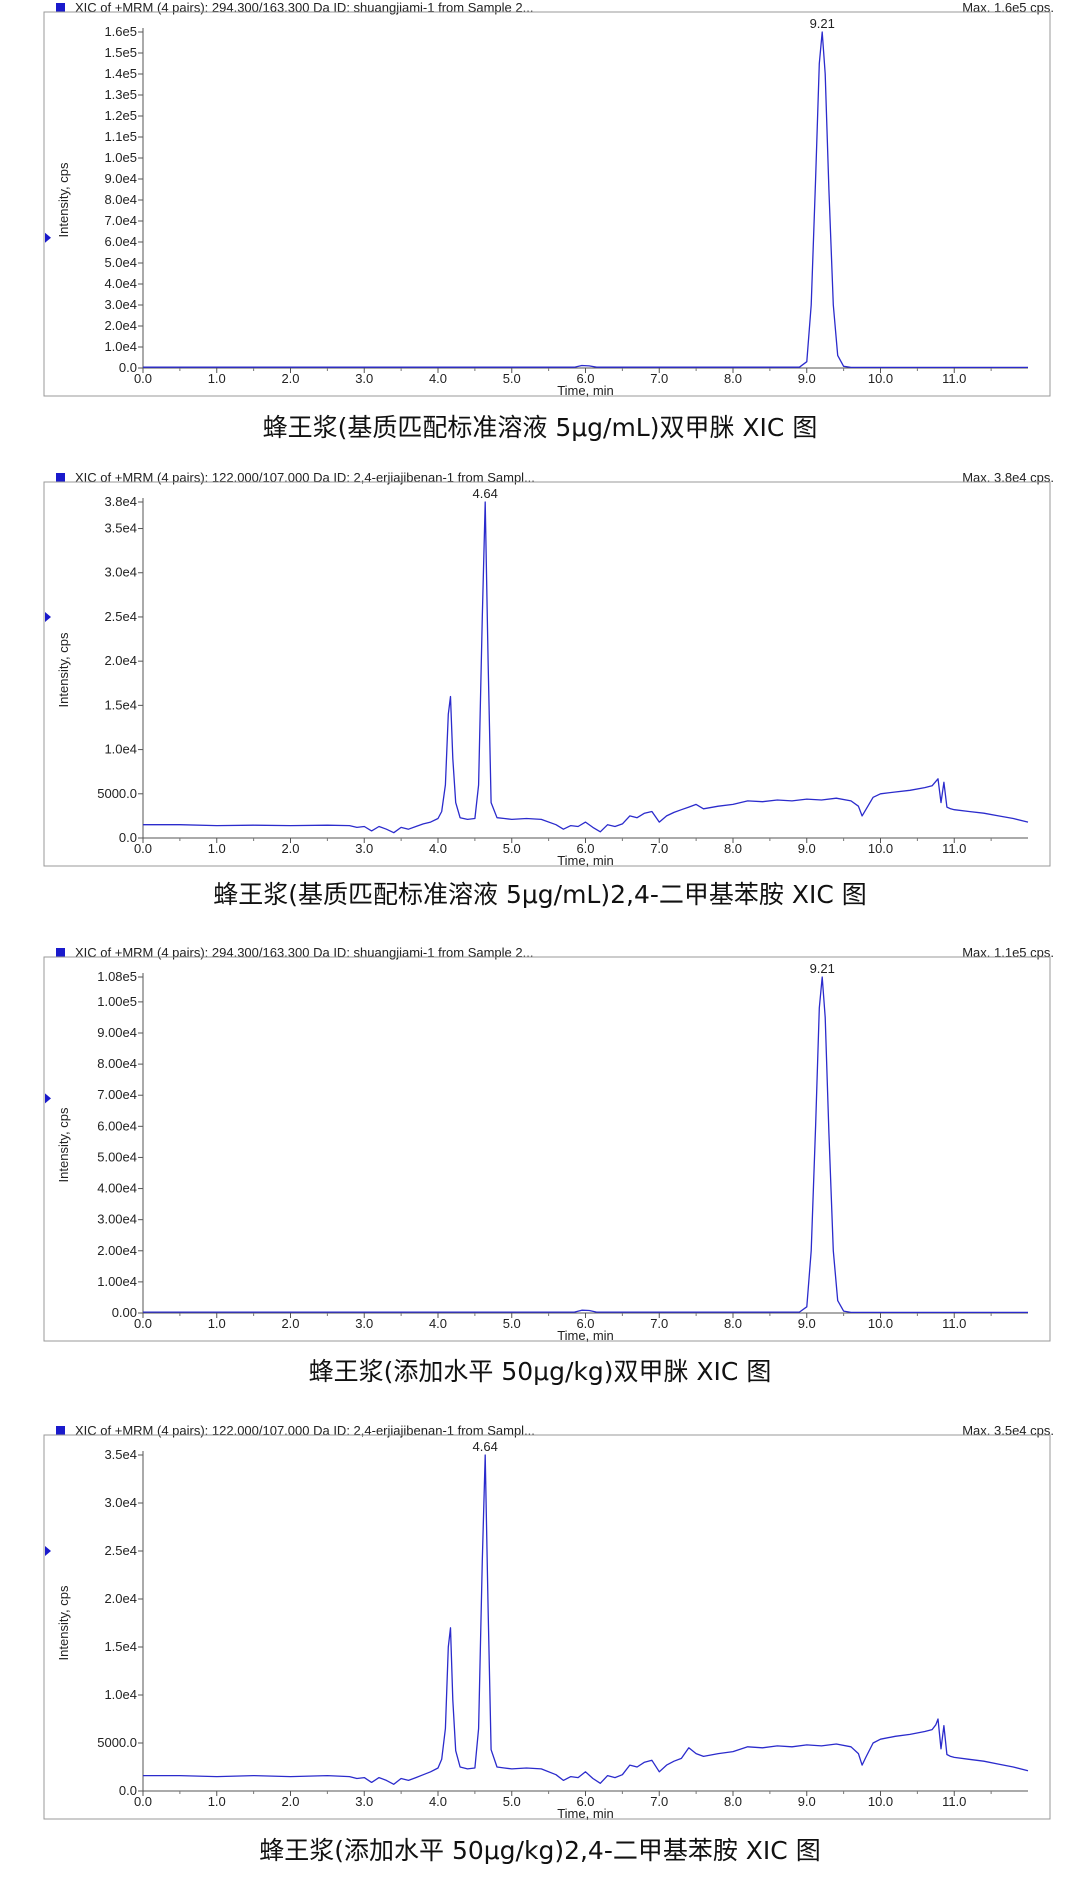  I want to click on y-tick-label: 1.00e5, so click(117, 1001).